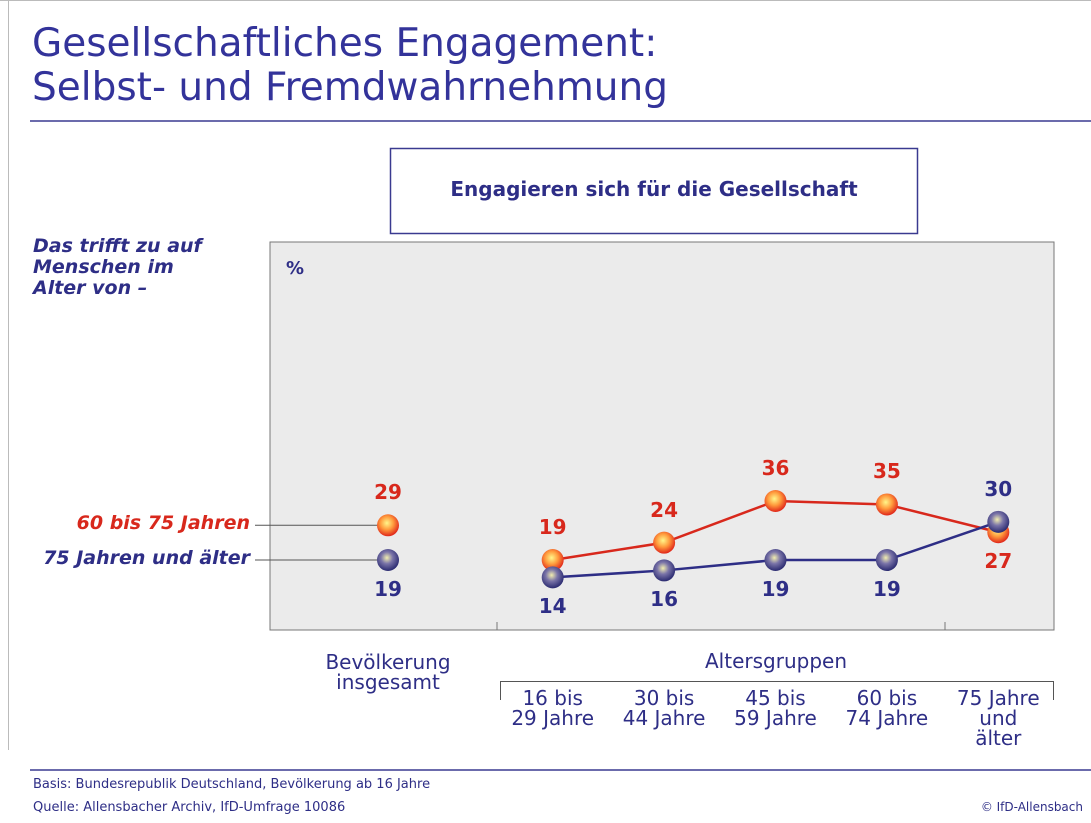  I want to click on value-label: 24, so click(664, 509).